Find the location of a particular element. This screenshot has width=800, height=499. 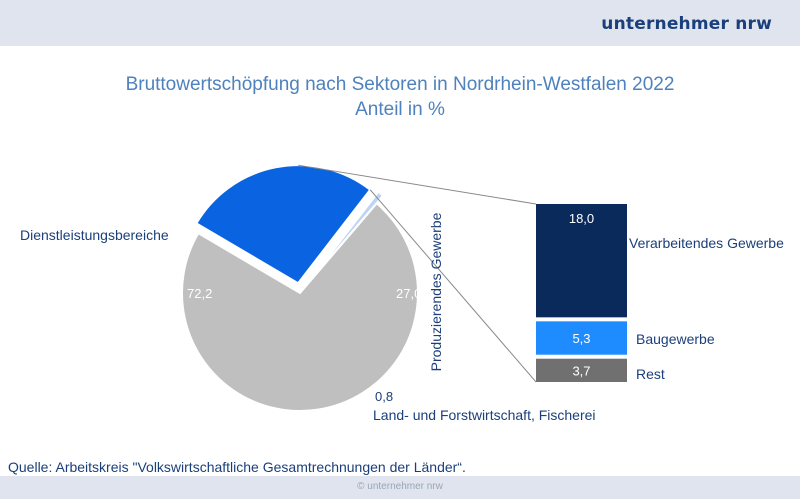

bar-value-label-verarbeitendes-gewerbe: 18,0 is located at coordinates (581, 218).